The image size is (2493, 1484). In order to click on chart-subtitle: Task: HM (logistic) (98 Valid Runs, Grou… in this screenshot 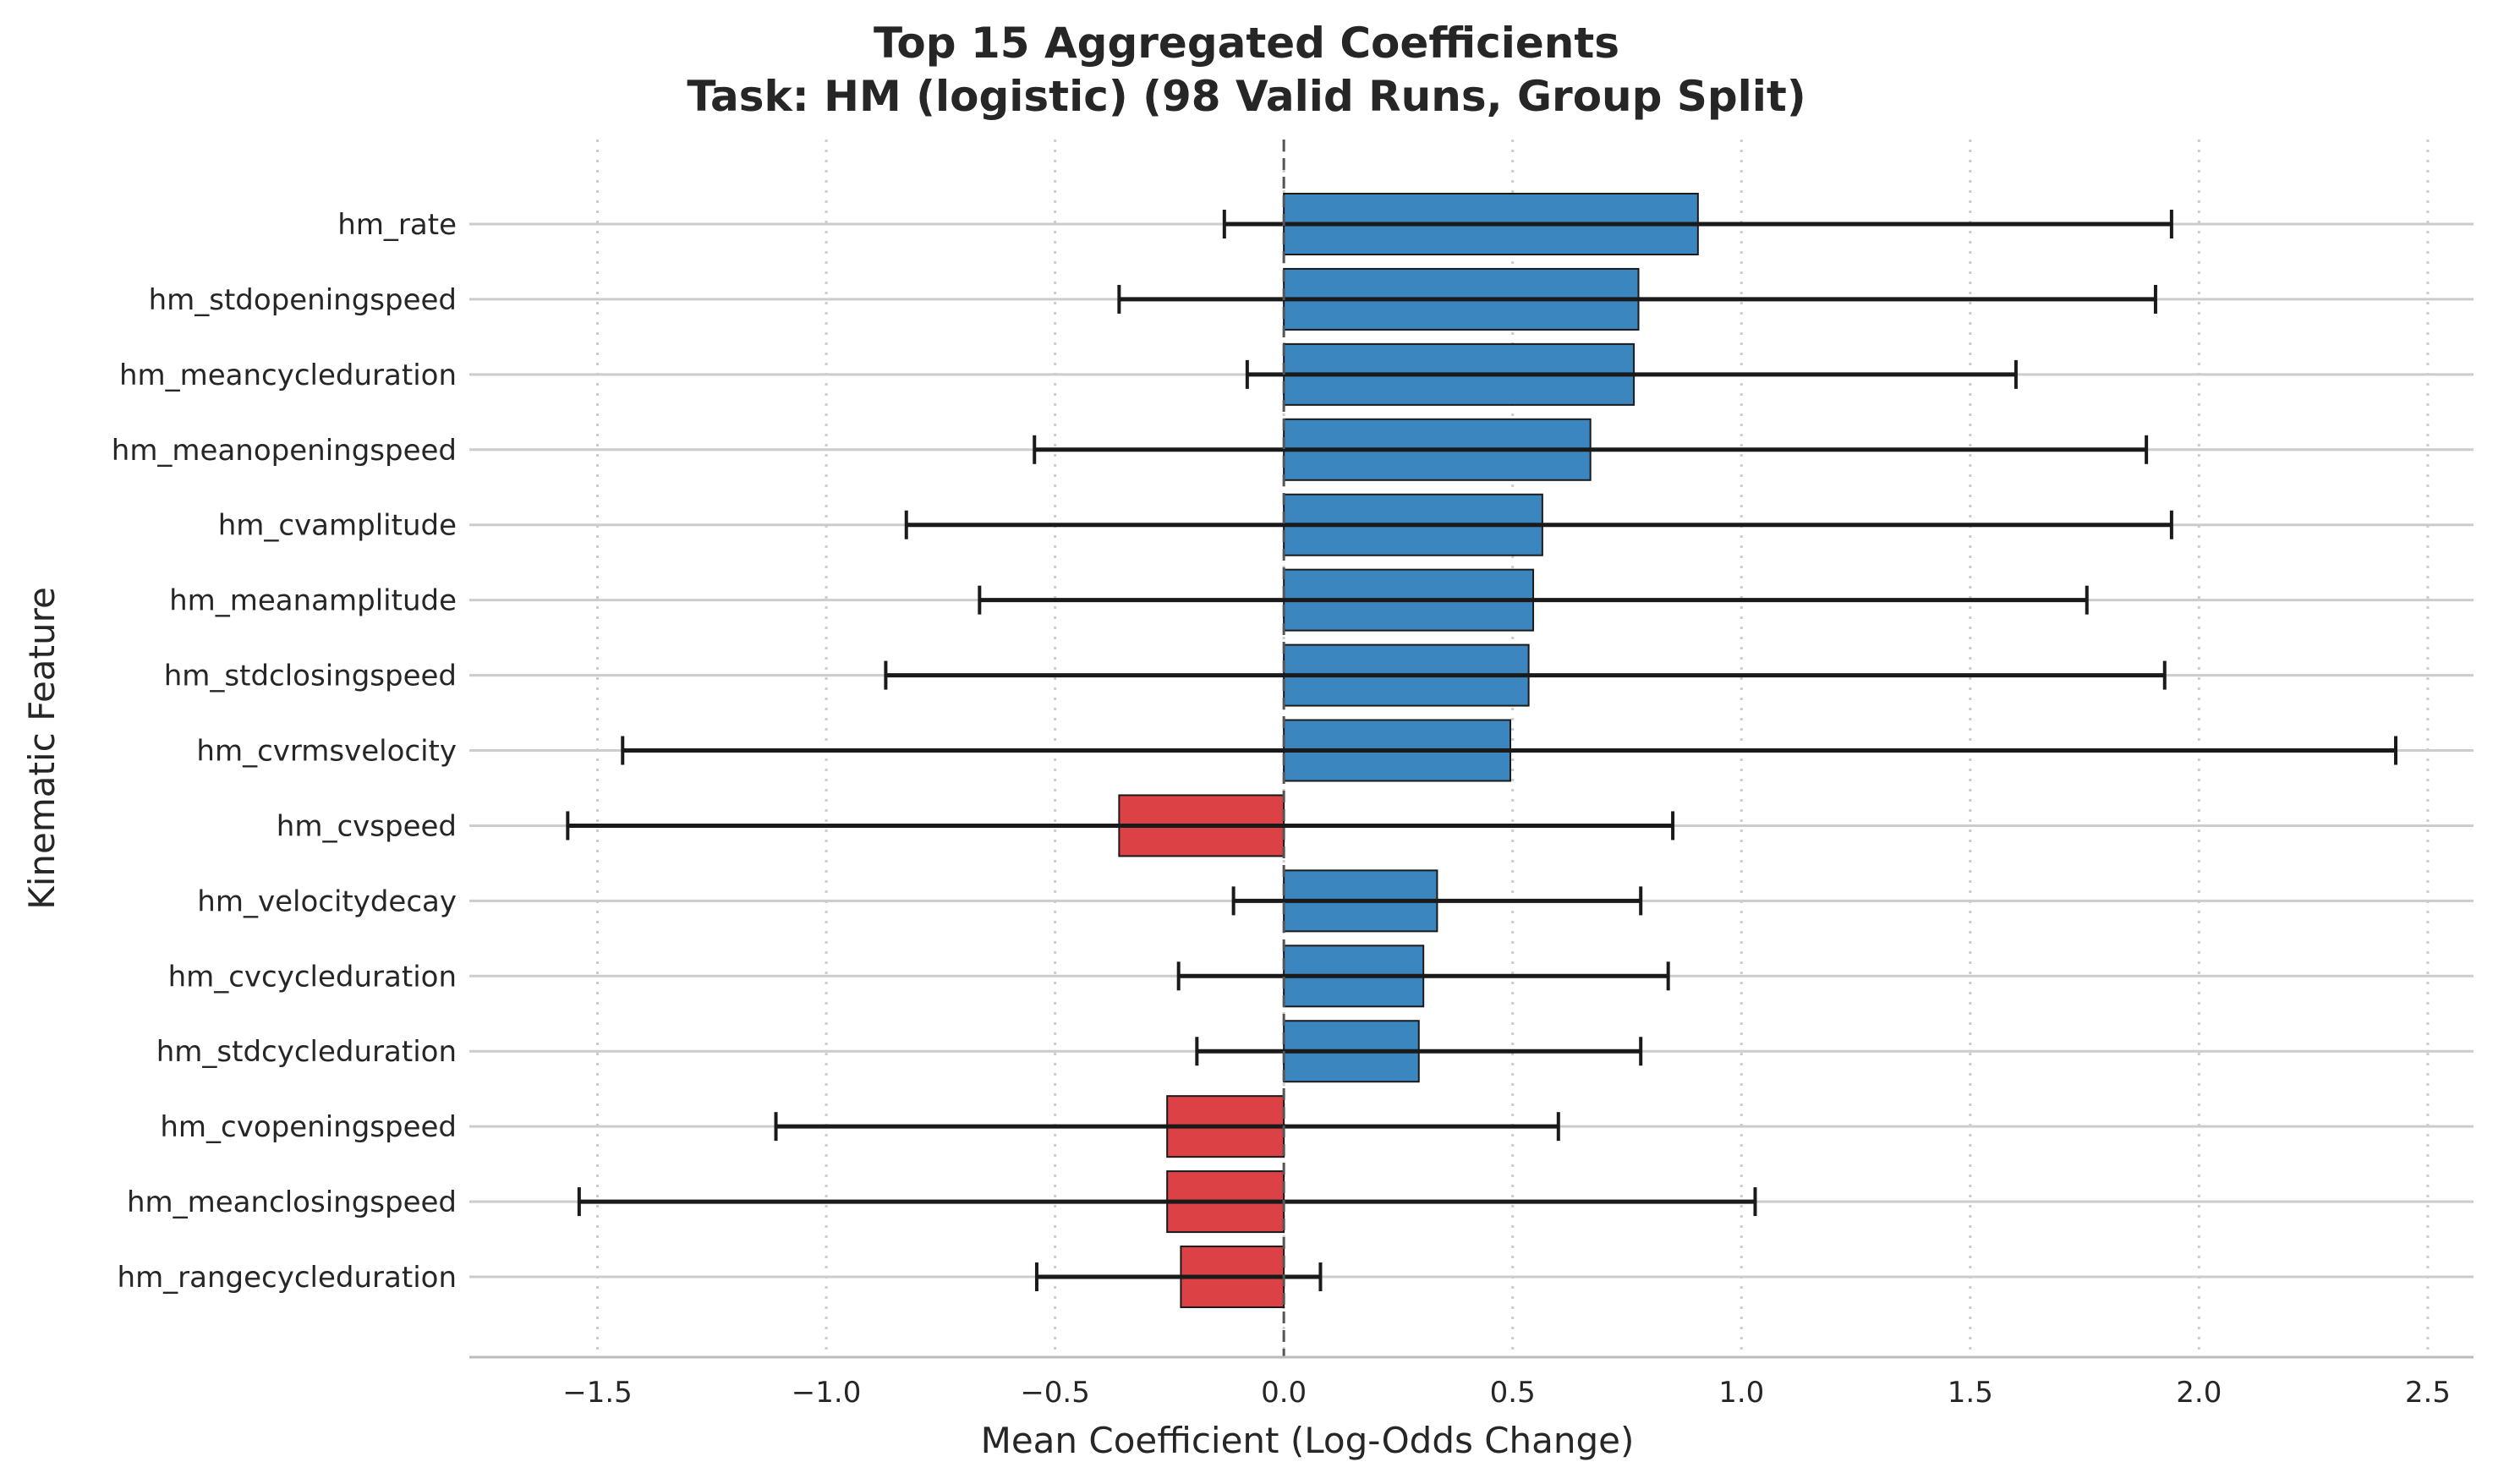, I will do `click(1246, 96)`.